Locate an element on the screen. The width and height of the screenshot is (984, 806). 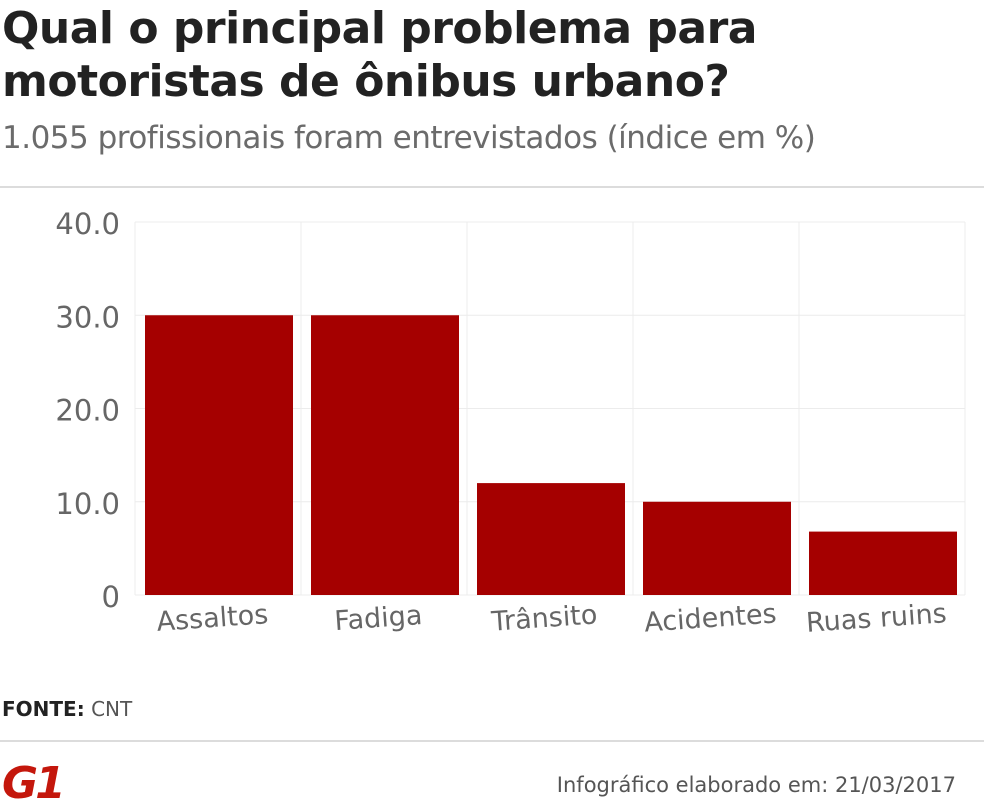
source-label: FONTE: is located at coordinates (43, 709).